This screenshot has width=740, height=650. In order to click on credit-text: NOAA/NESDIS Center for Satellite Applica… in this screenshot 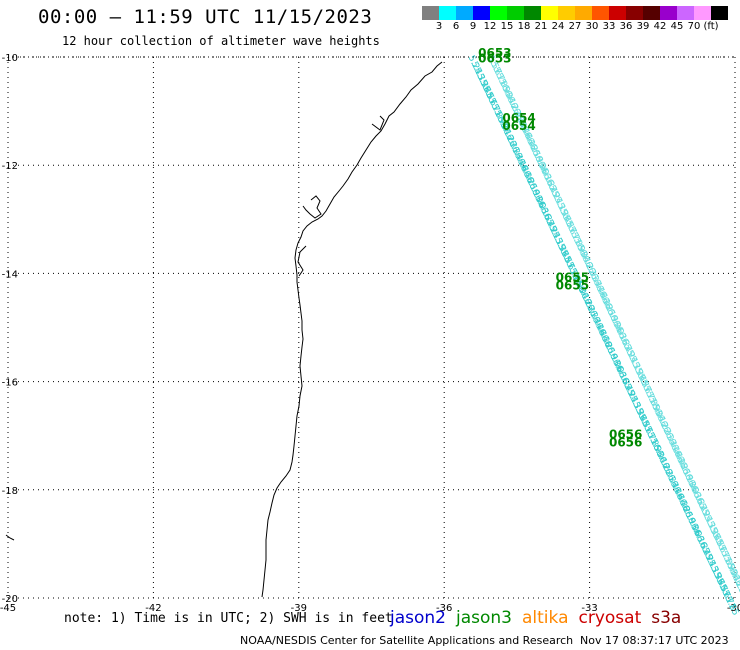, I will do `click(407, 640)`.